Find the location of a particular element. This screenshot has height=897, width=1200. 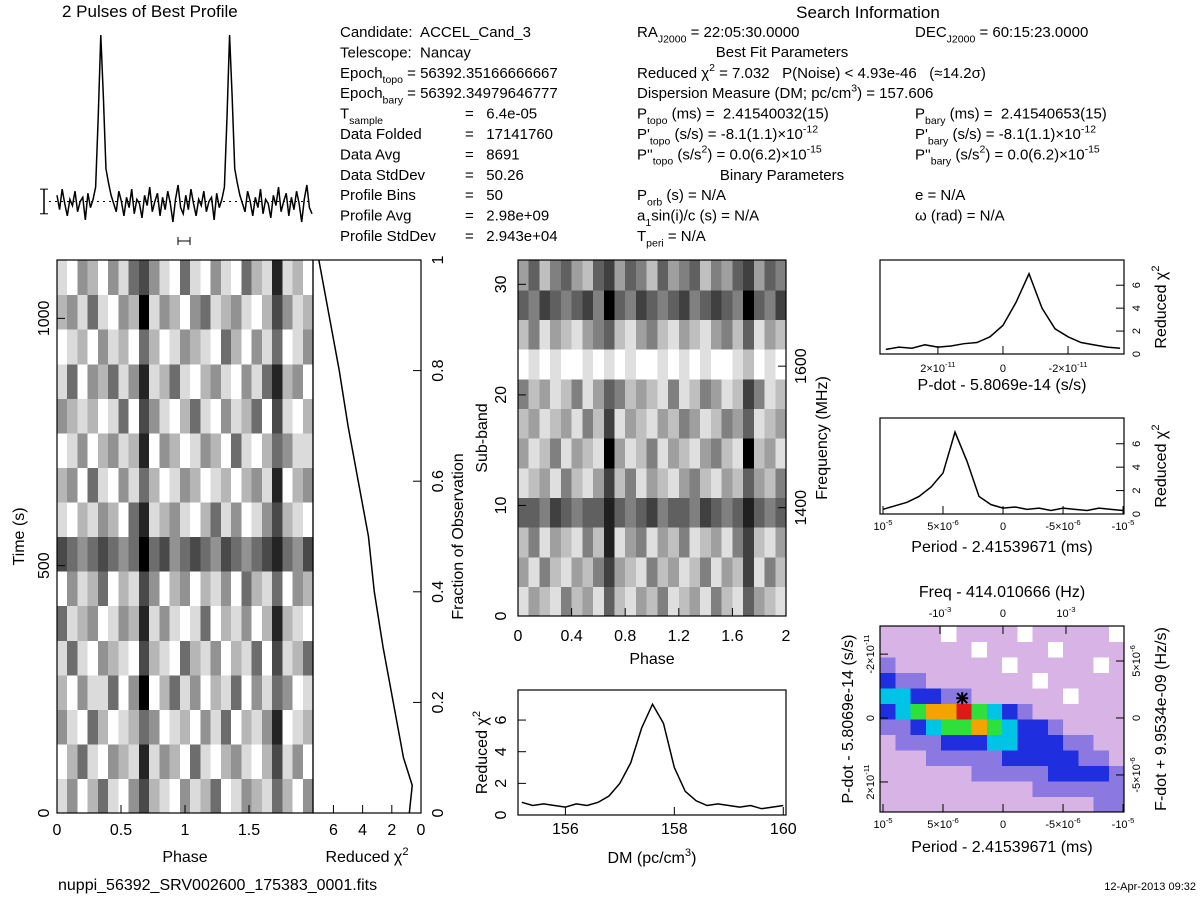

best-fit-heading: Best Fit Parameters is located at coordinates (782, 52).